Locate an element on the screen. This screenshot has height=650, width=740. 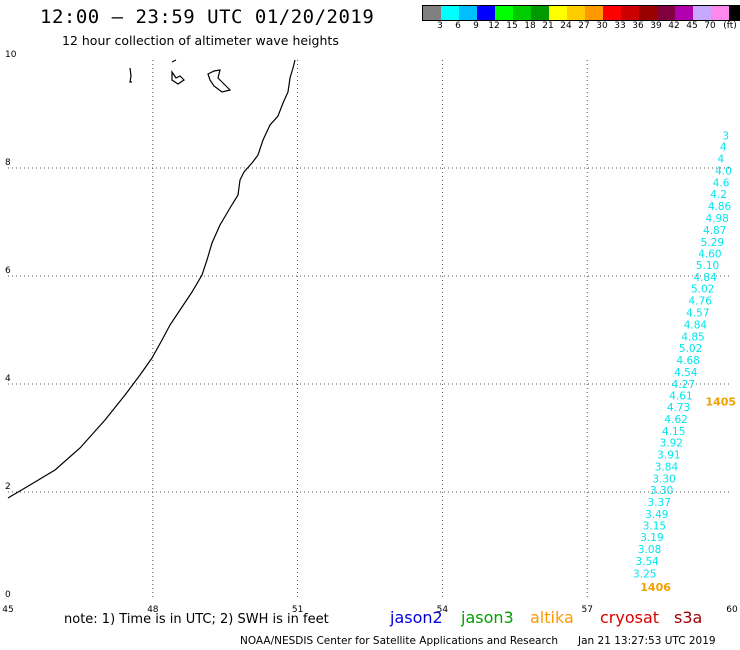
swh-value-label: 3.19 is located at coordinates (651, 538).